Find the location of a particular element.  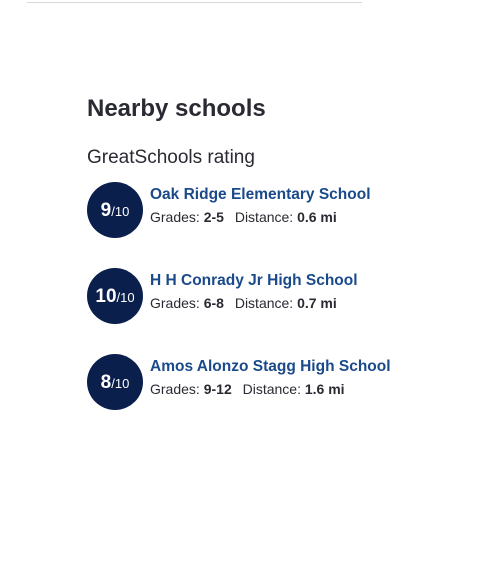

rating-badge: 10/10 is located at coordinates (115, 296).